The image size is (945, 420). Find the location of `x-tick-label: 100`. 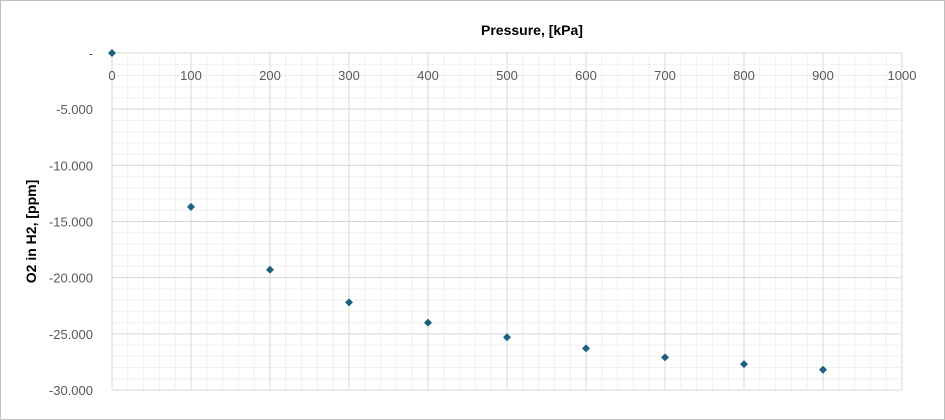

x-tick-label: 100 is located at coordinates (191, 75).